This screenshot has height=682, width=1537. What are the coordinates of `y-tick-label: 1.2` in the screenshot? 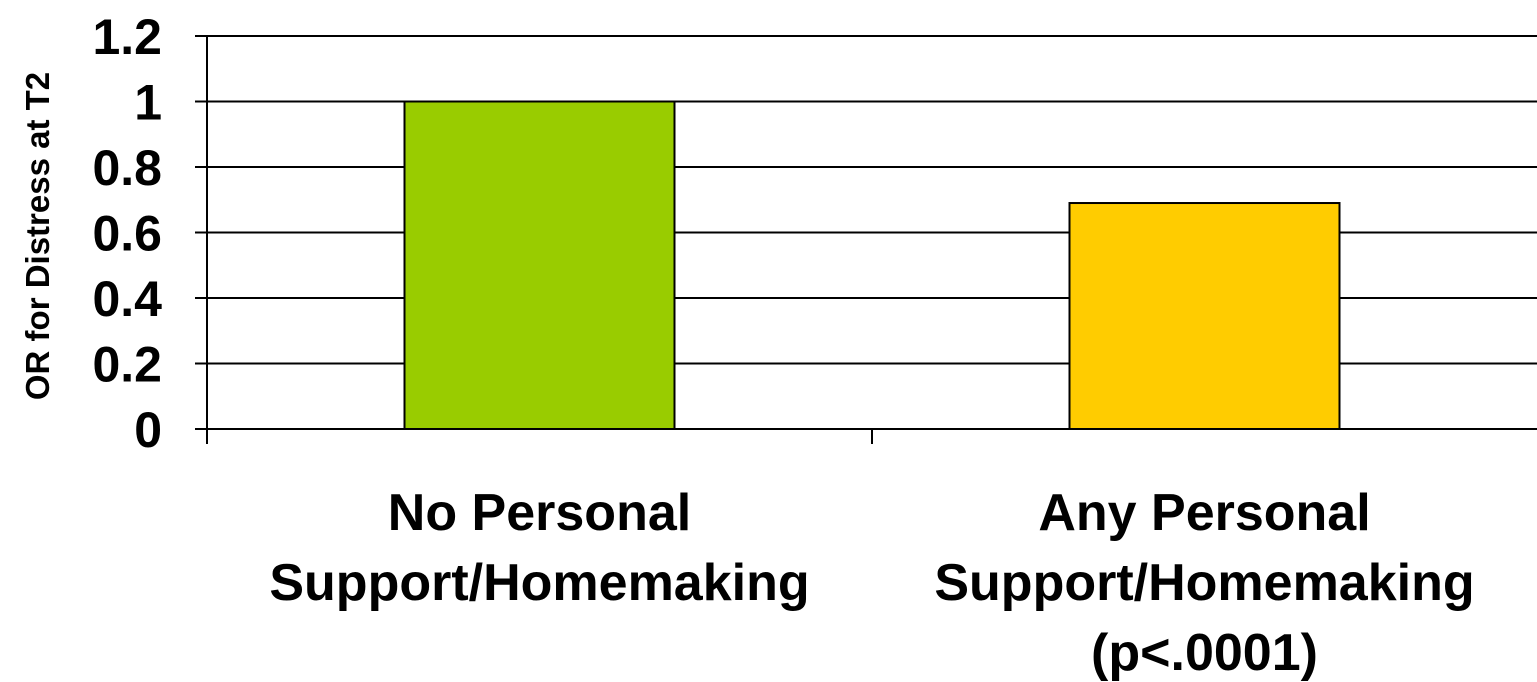 It's located at (127, 37).